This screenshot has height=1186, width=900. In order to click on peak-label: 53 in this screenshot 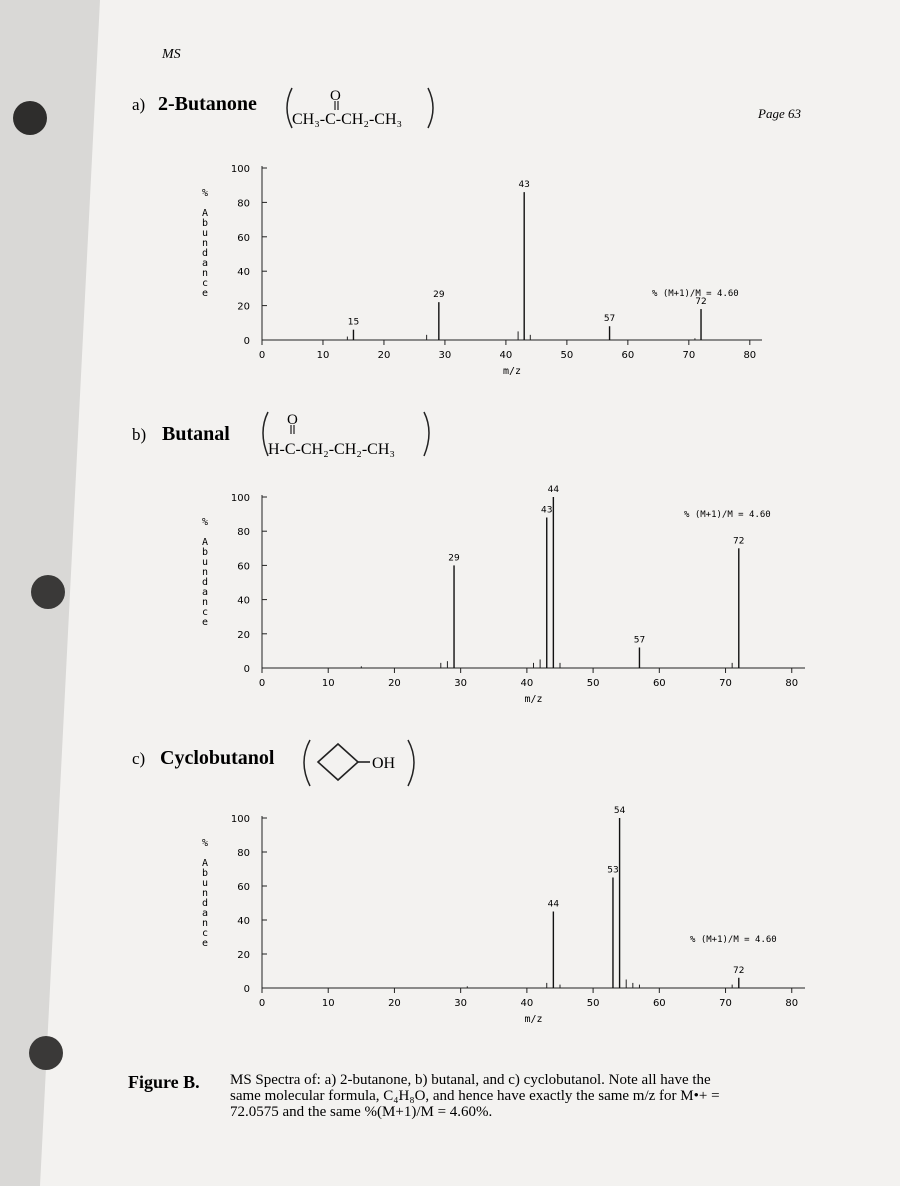, I will do `click(612, 871)`.